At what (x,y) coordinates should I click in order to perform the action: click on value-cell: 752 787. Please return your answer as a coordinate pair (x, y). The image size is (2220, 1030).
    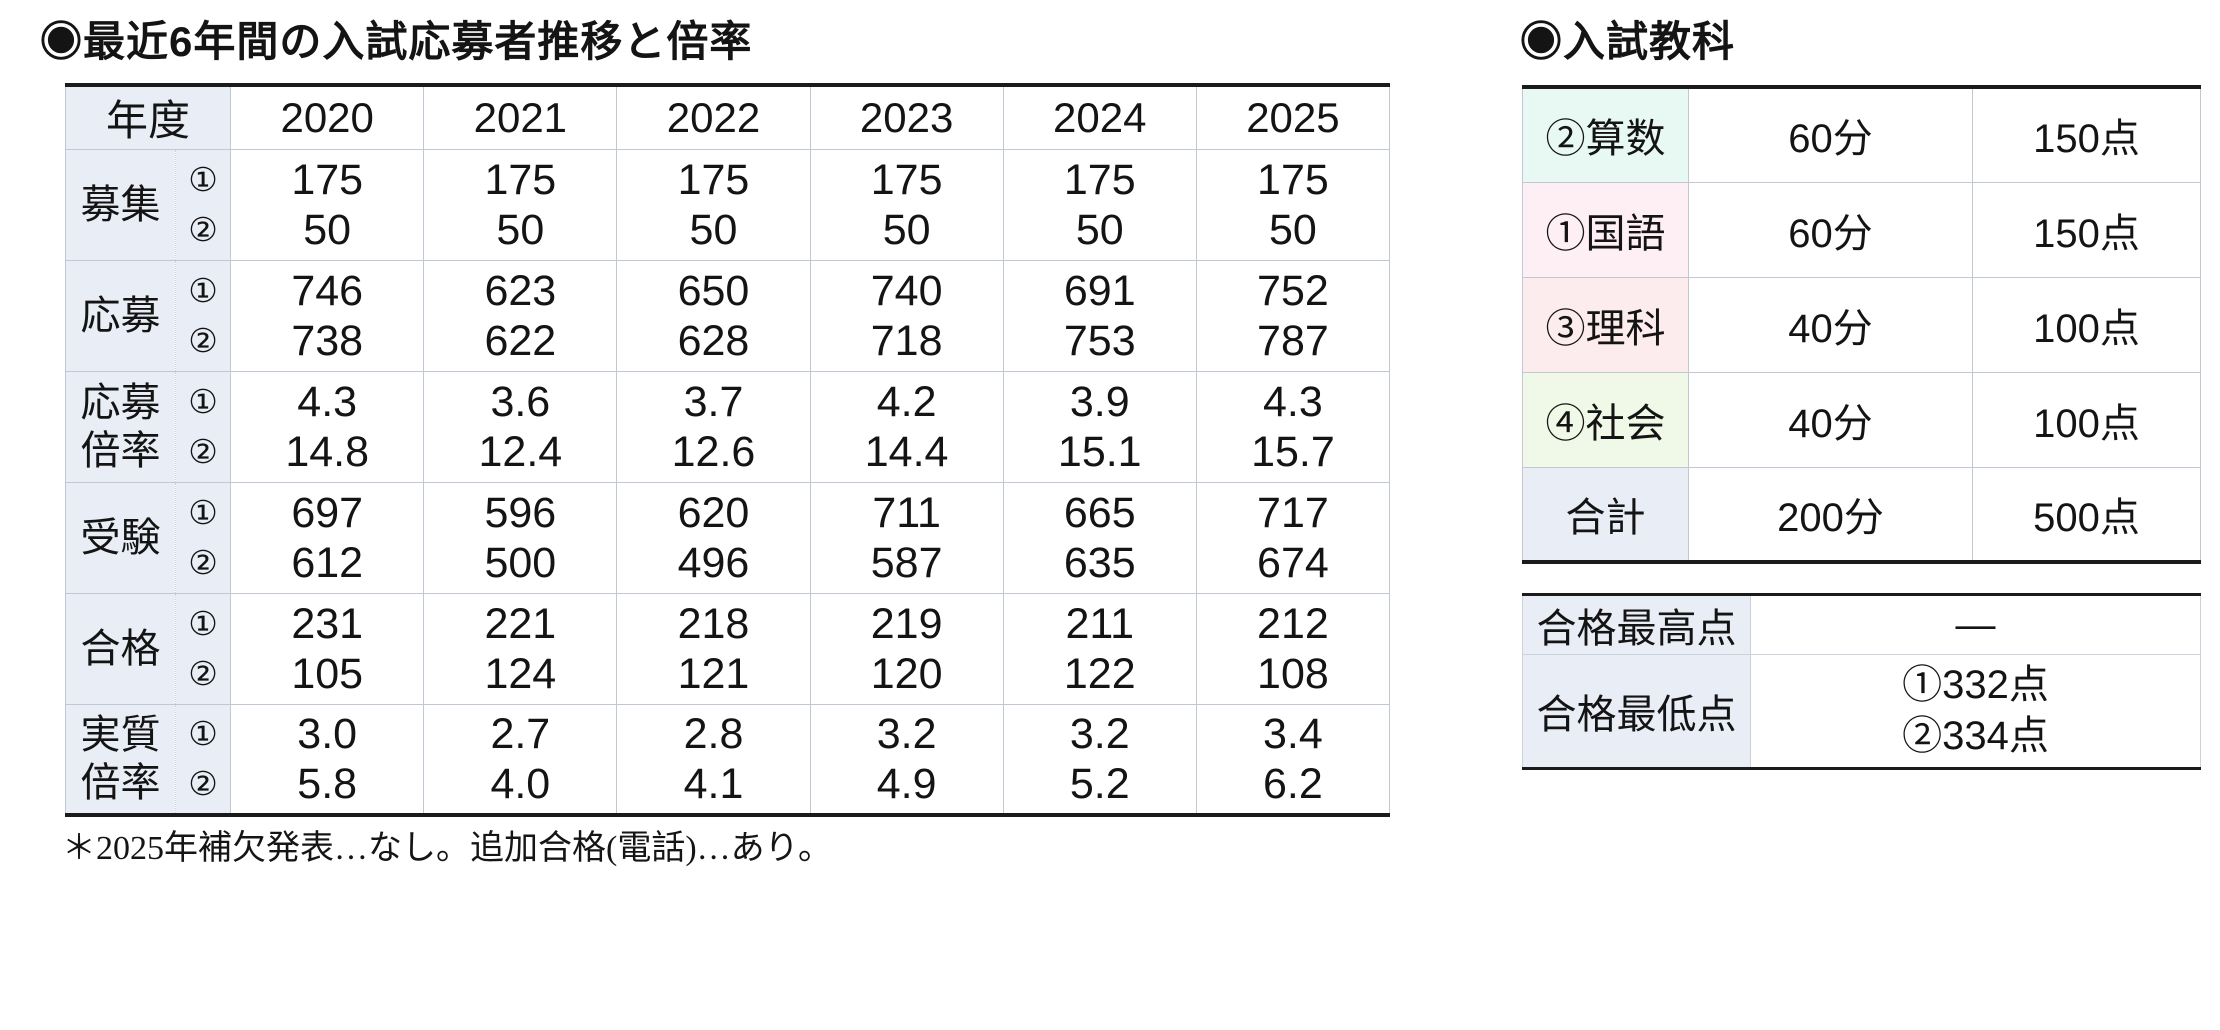
    Looking at the image, I should click on (1293, 315).